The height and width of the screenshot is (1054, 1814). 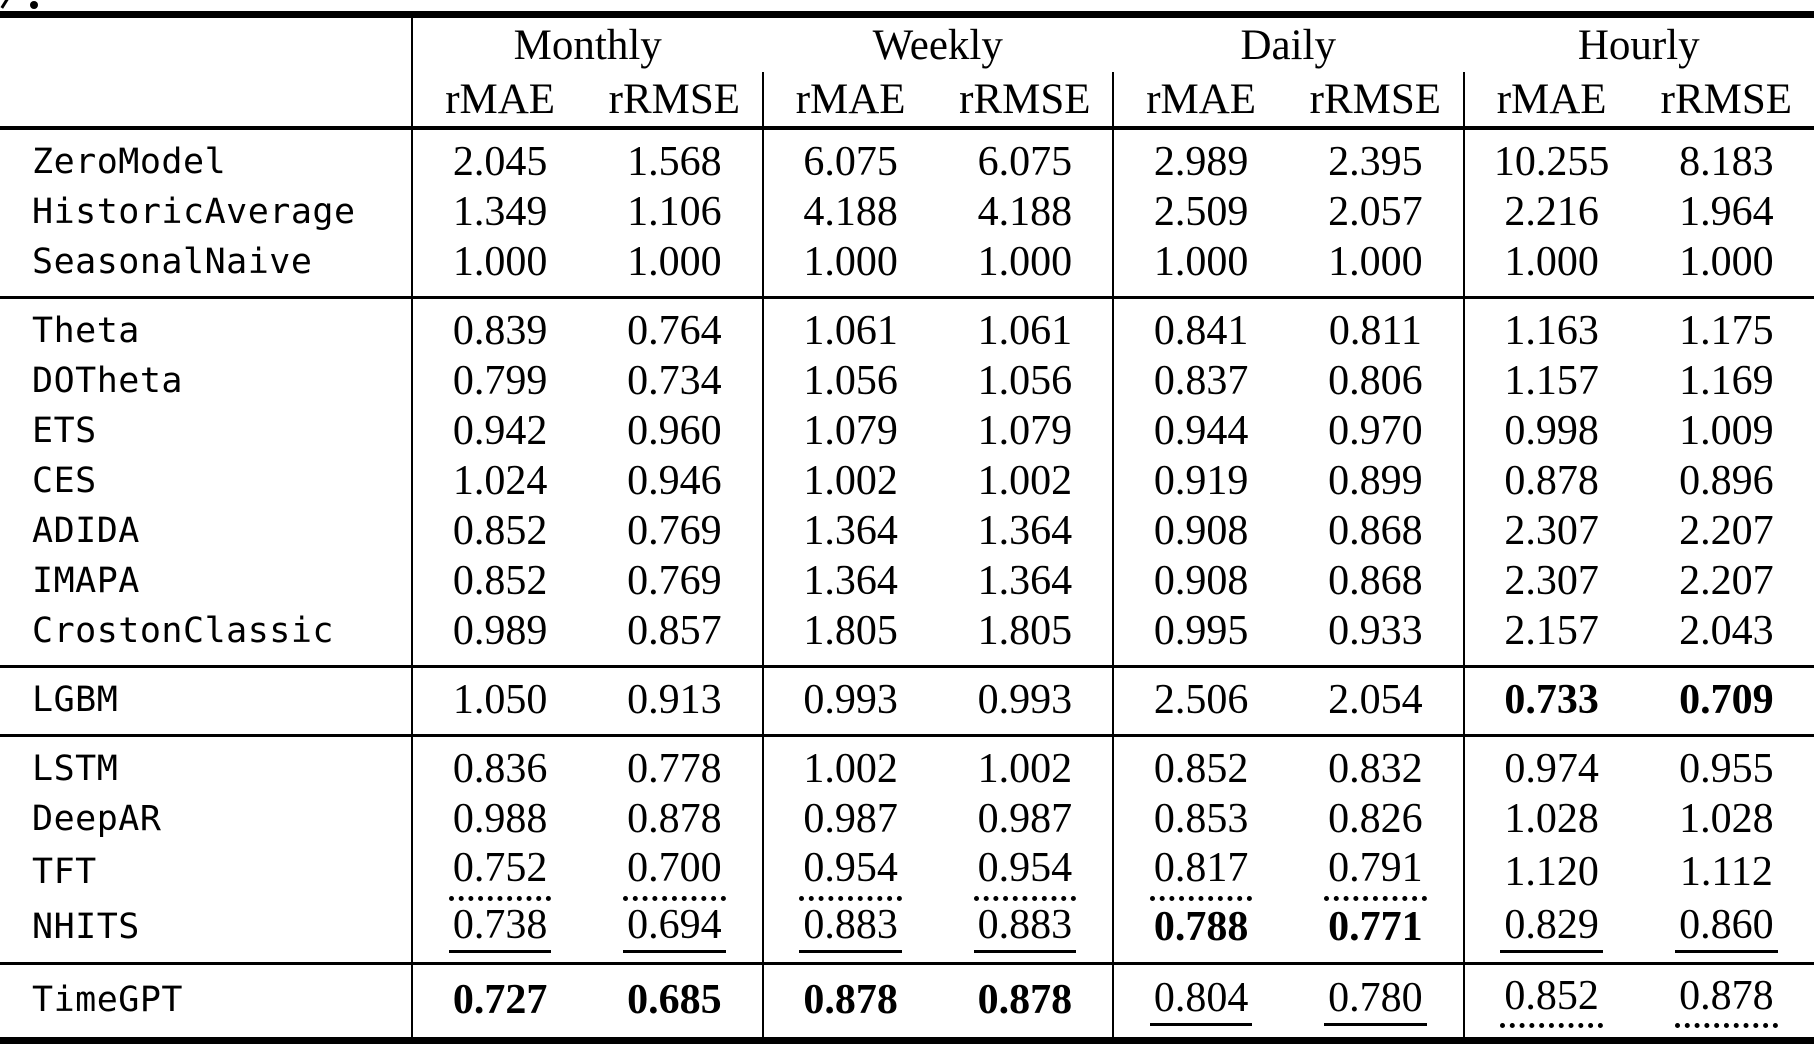 I want to click on metric-value: 0.987, so click(x=1025, y=819).